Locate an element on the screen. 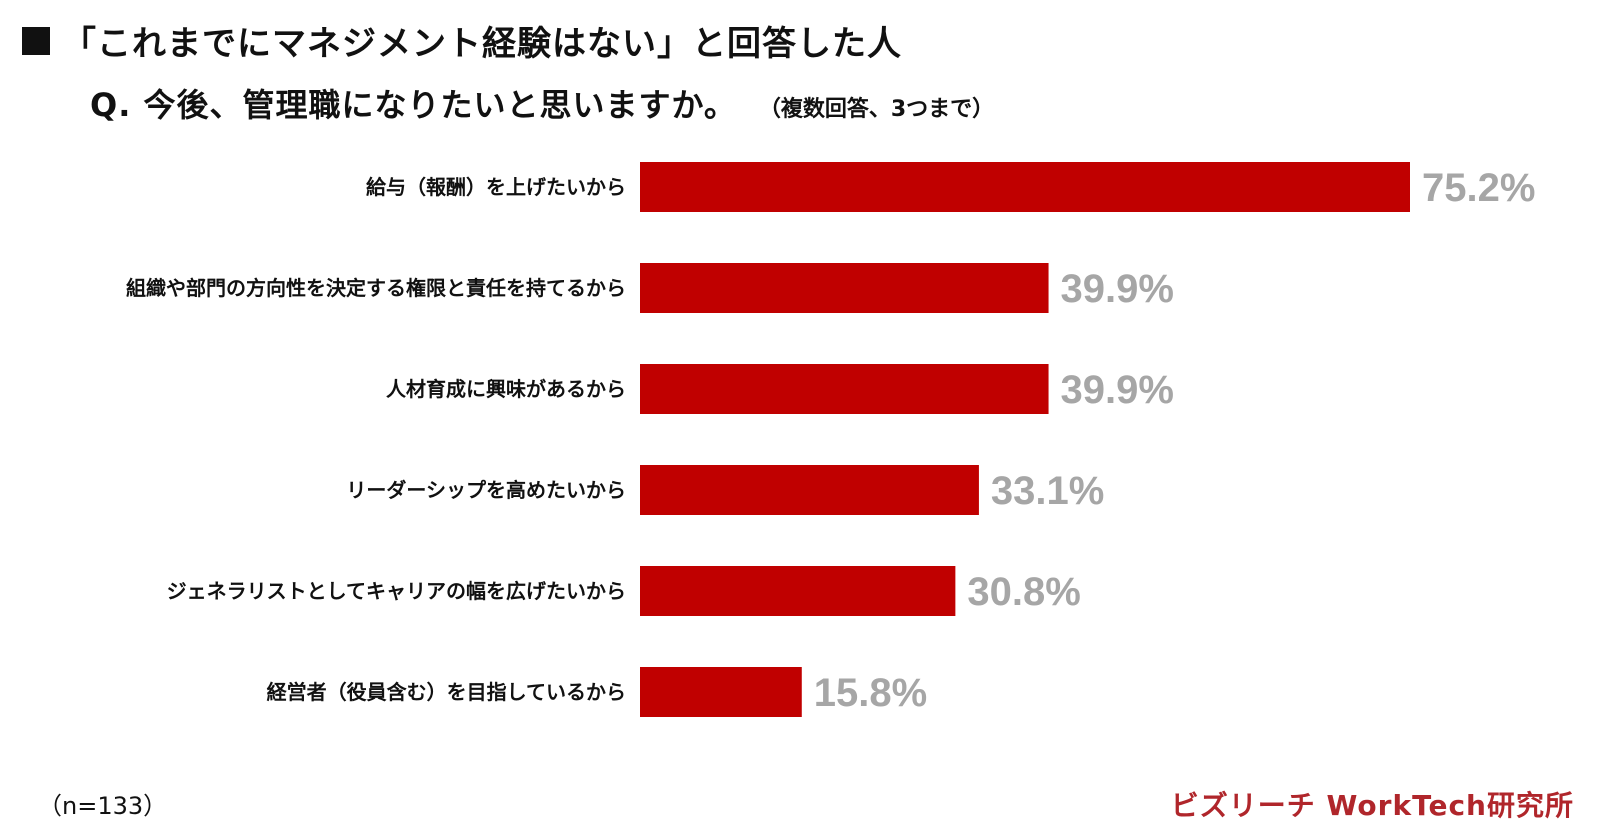 This screenshot has height=840, width=1600. question-note: （複数回答、3つまで） is located at coordinates (876, 109).